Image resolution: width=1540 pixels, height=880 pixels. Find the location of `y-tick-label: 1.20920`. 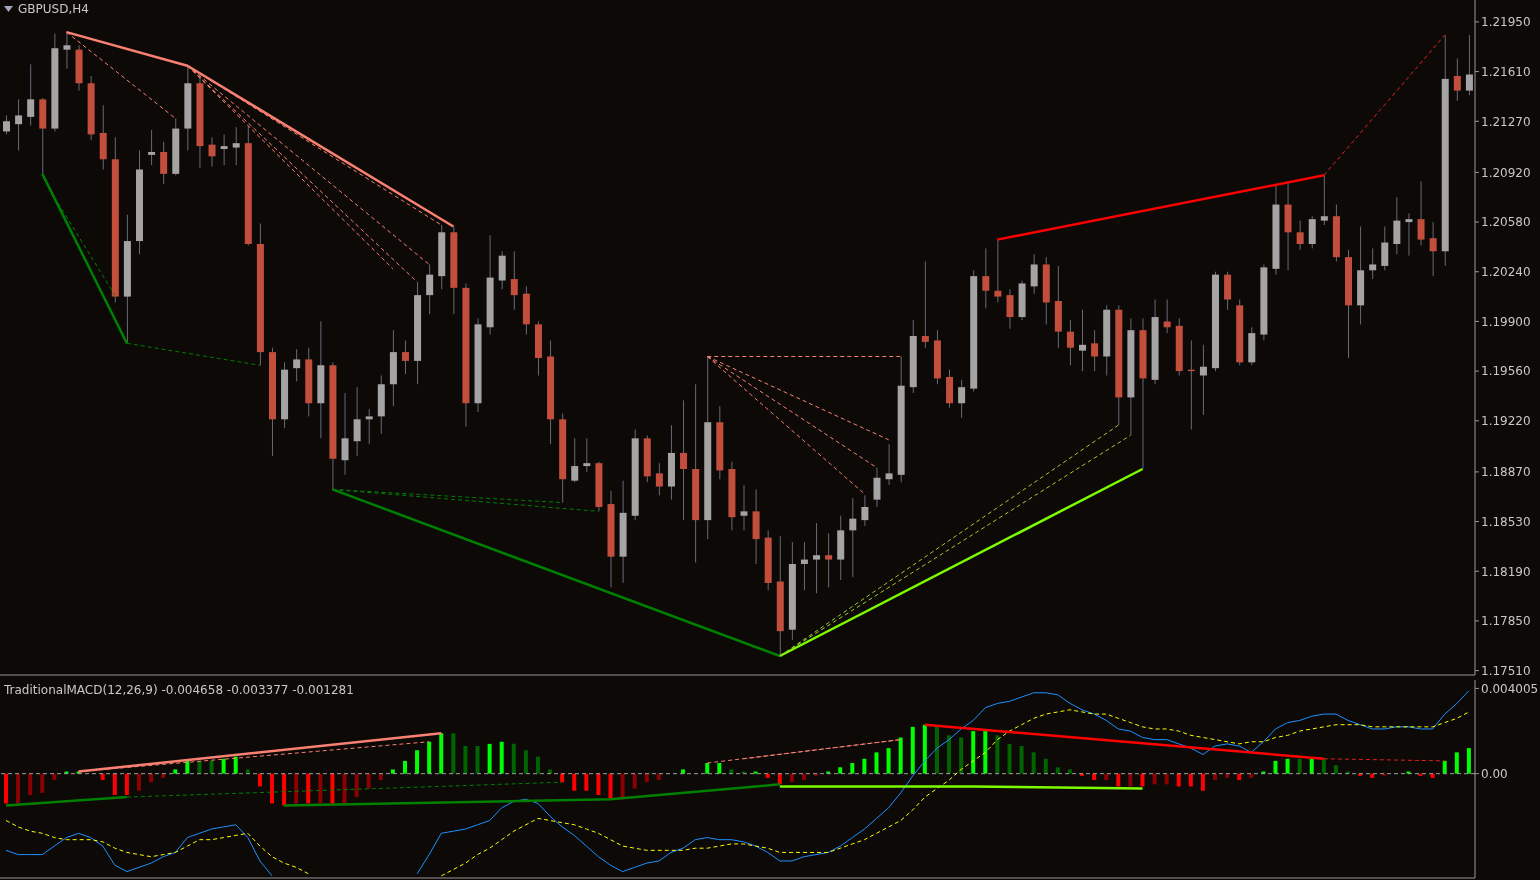

y-tick-label: 1.20920 is located at coordinates (1506, 172).